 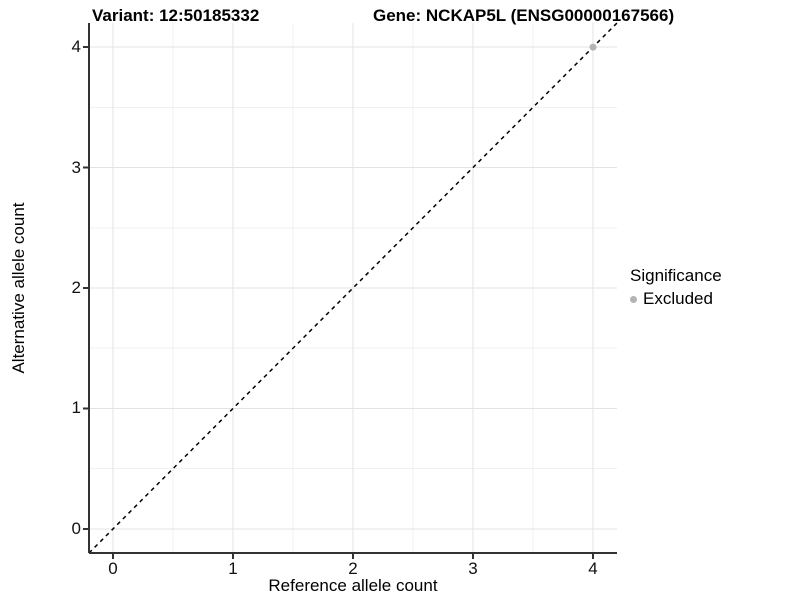 What do you see at coordinates (353, 585) in the screenshot?
I see `x-axis-title: Reference allele count` at bounding box center [353, 585].